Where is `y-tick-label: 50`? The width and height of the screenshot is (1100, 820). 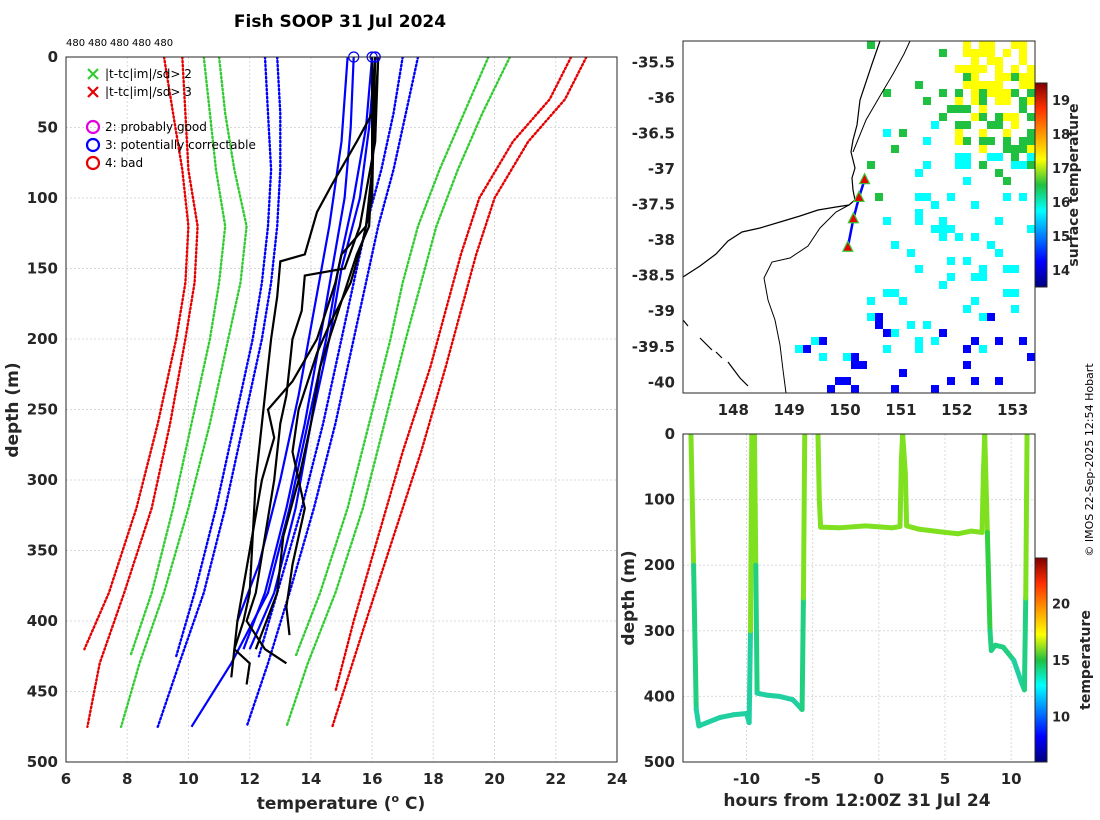
y-tick-label: 50 is located at coordinates (47, 128).